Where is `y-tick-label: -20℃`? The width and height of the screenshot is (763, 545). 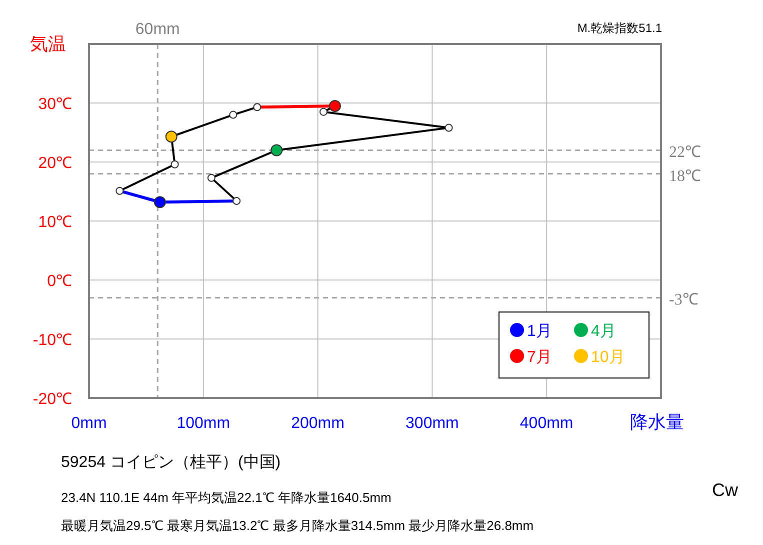 y-tick-label: -20℃ is located at coordinates (52, 399).